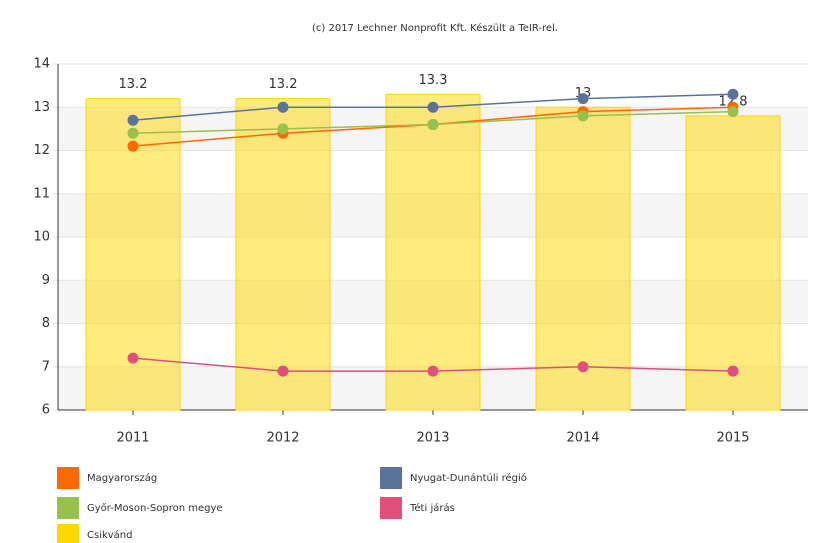  What do you see at coordinates (46, 280) in the screenshot?
I see `y-tick-label: 9` at bounding box center [46, 280].